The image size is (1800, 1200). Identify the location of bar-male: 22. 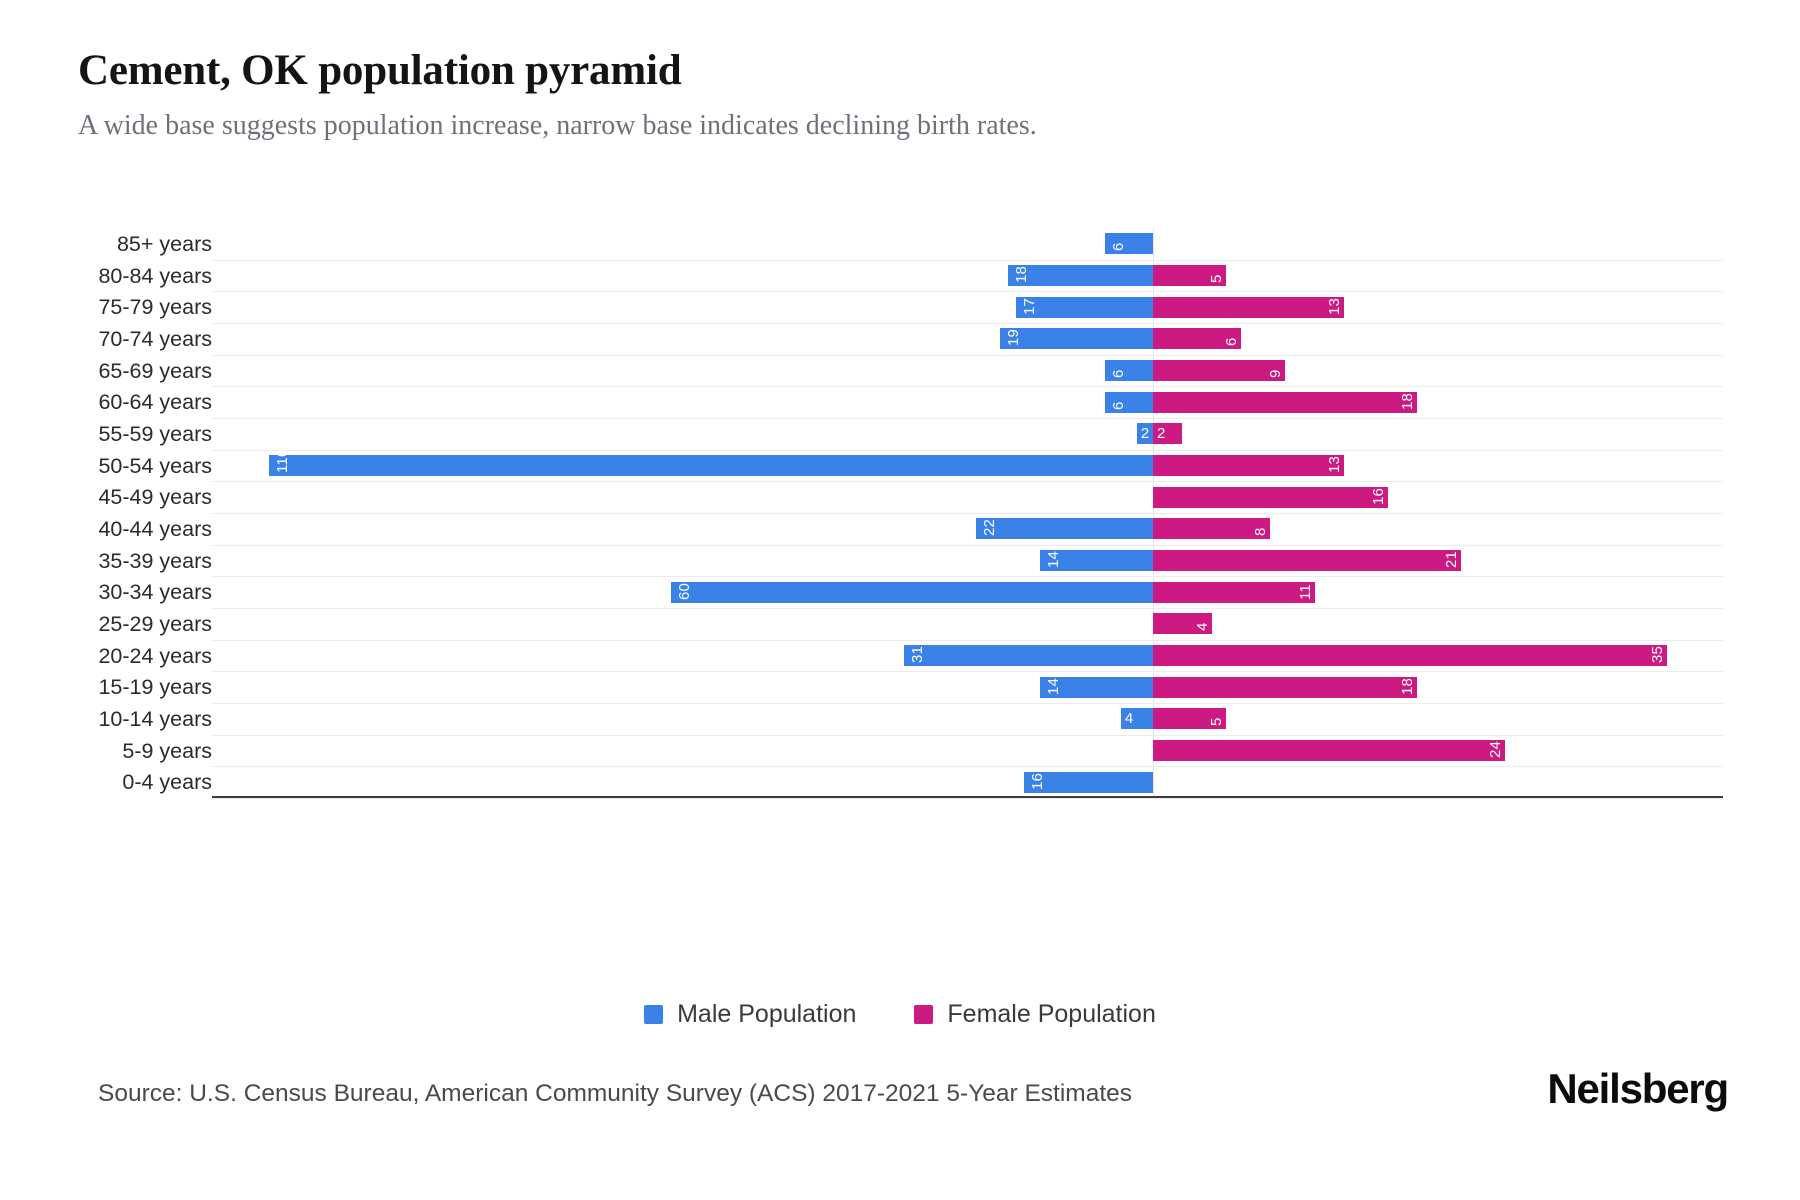
(1064, 529).